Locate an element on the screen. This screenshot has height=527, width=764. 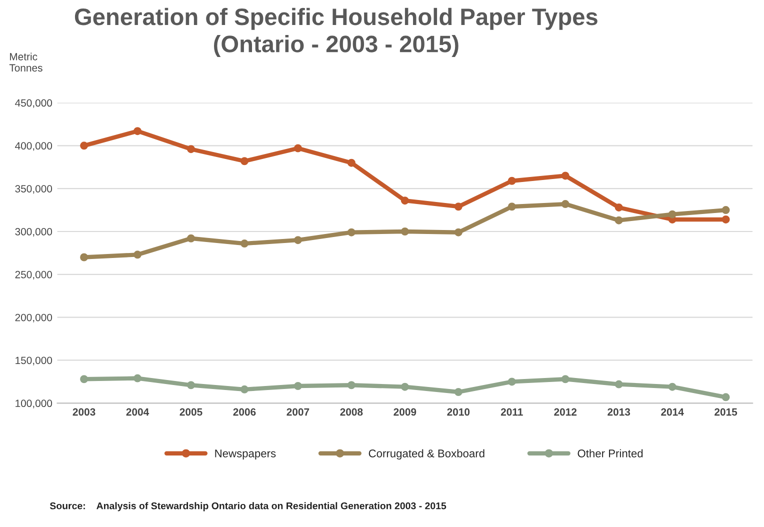
y-tick-label: 450,000 is located at coordinates (33, 103).